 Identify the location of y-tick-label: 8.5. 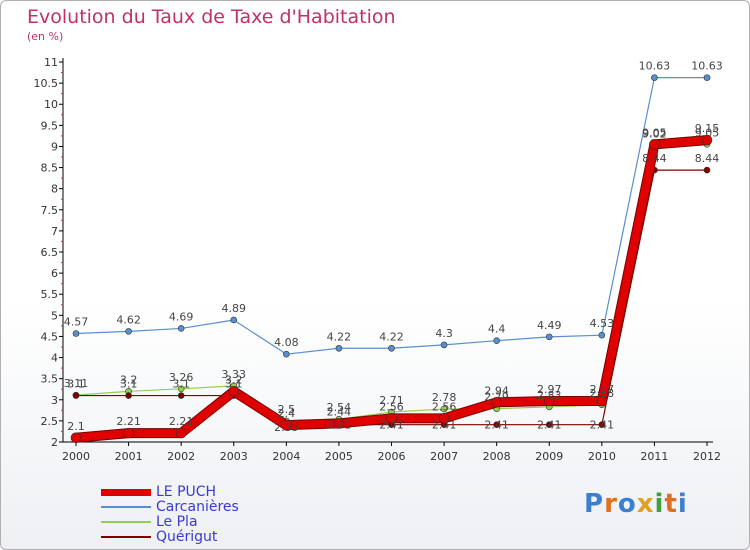
(50, 168).